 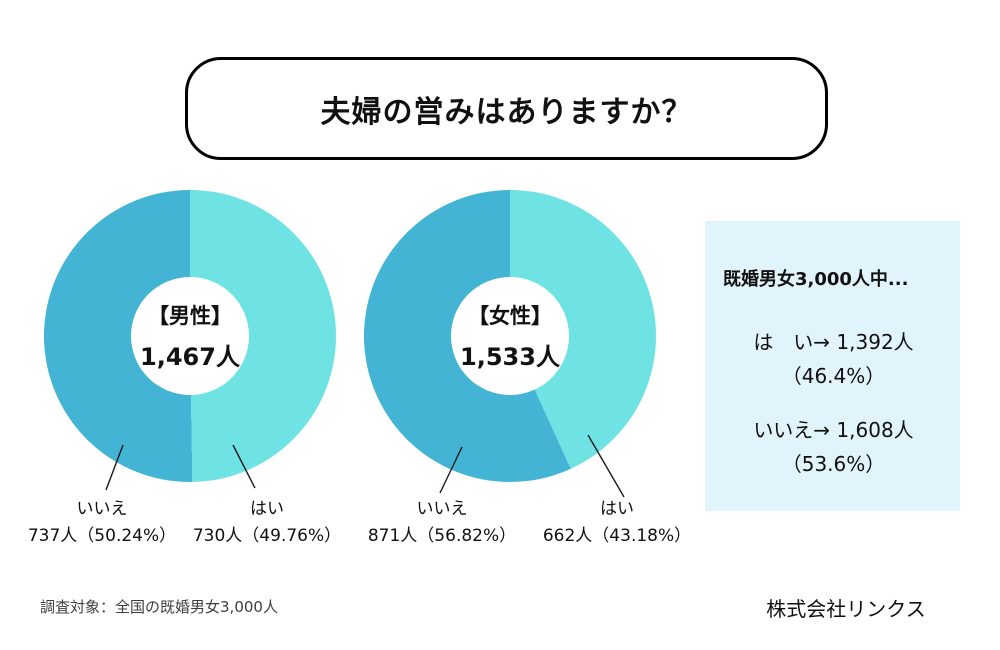 I want to click on donut-center-men: 【男性】 1,467人, so click(x=190, y=336).